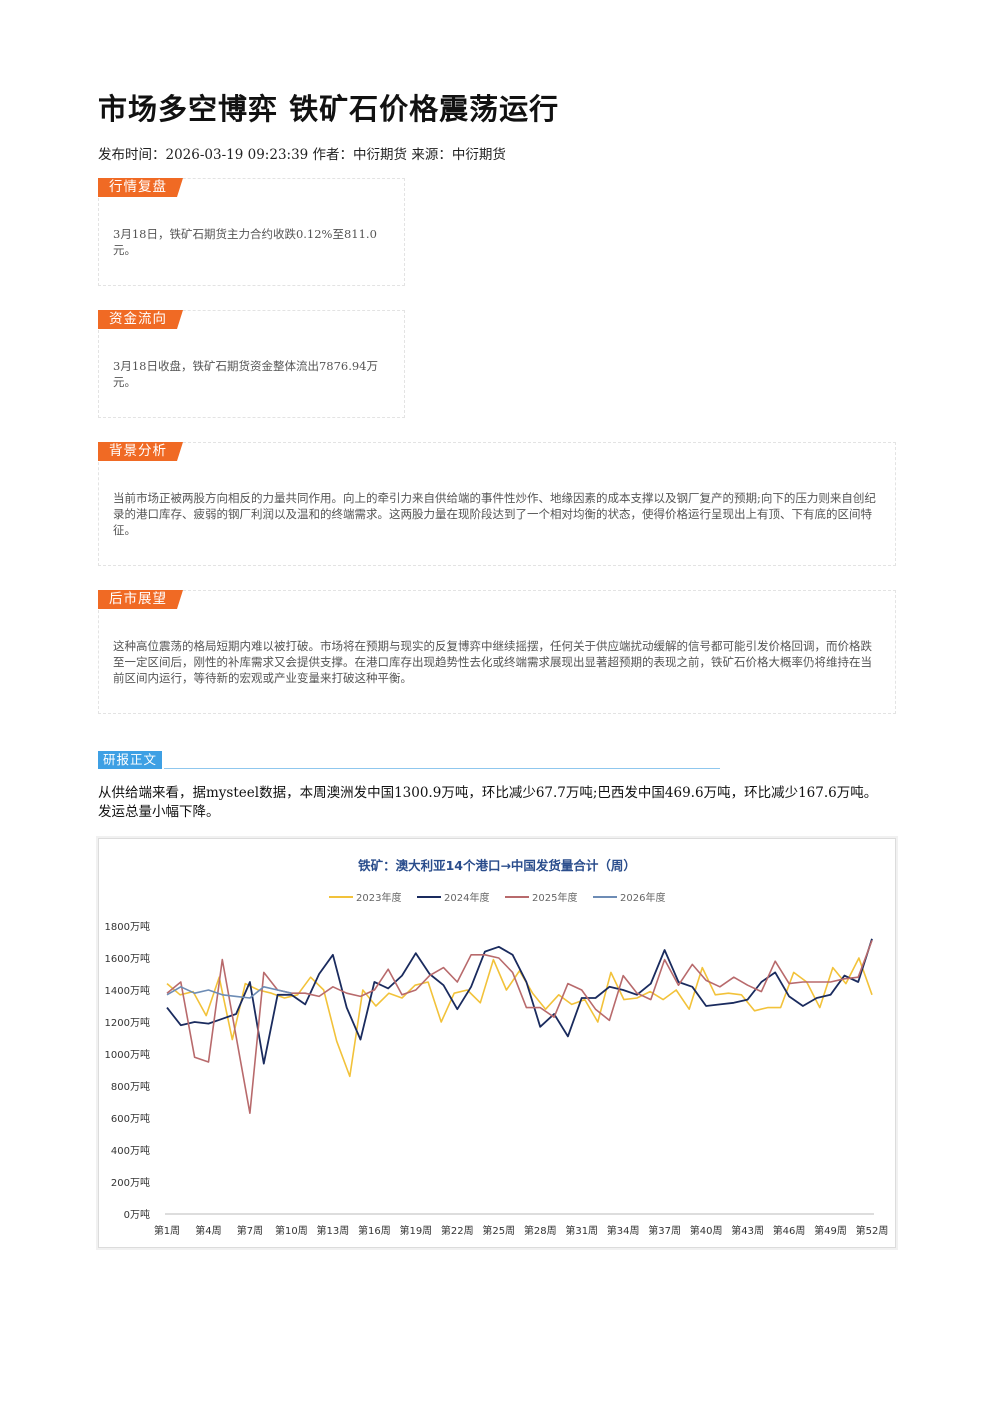 The height and width of the screenshot is (1403, 992). Describe the element at coordinates (127, 1054) in the screenshot. I see `y-tick-label: 1000万吨` at that location.